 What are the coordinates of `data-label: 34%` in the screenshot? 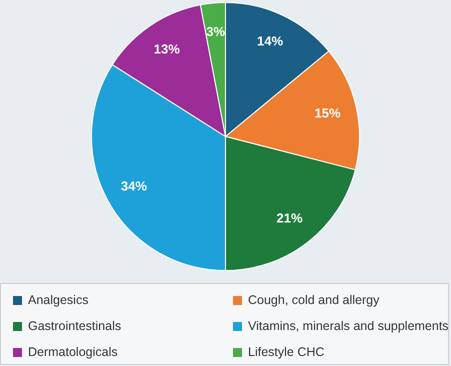 It's located at (134, 186).